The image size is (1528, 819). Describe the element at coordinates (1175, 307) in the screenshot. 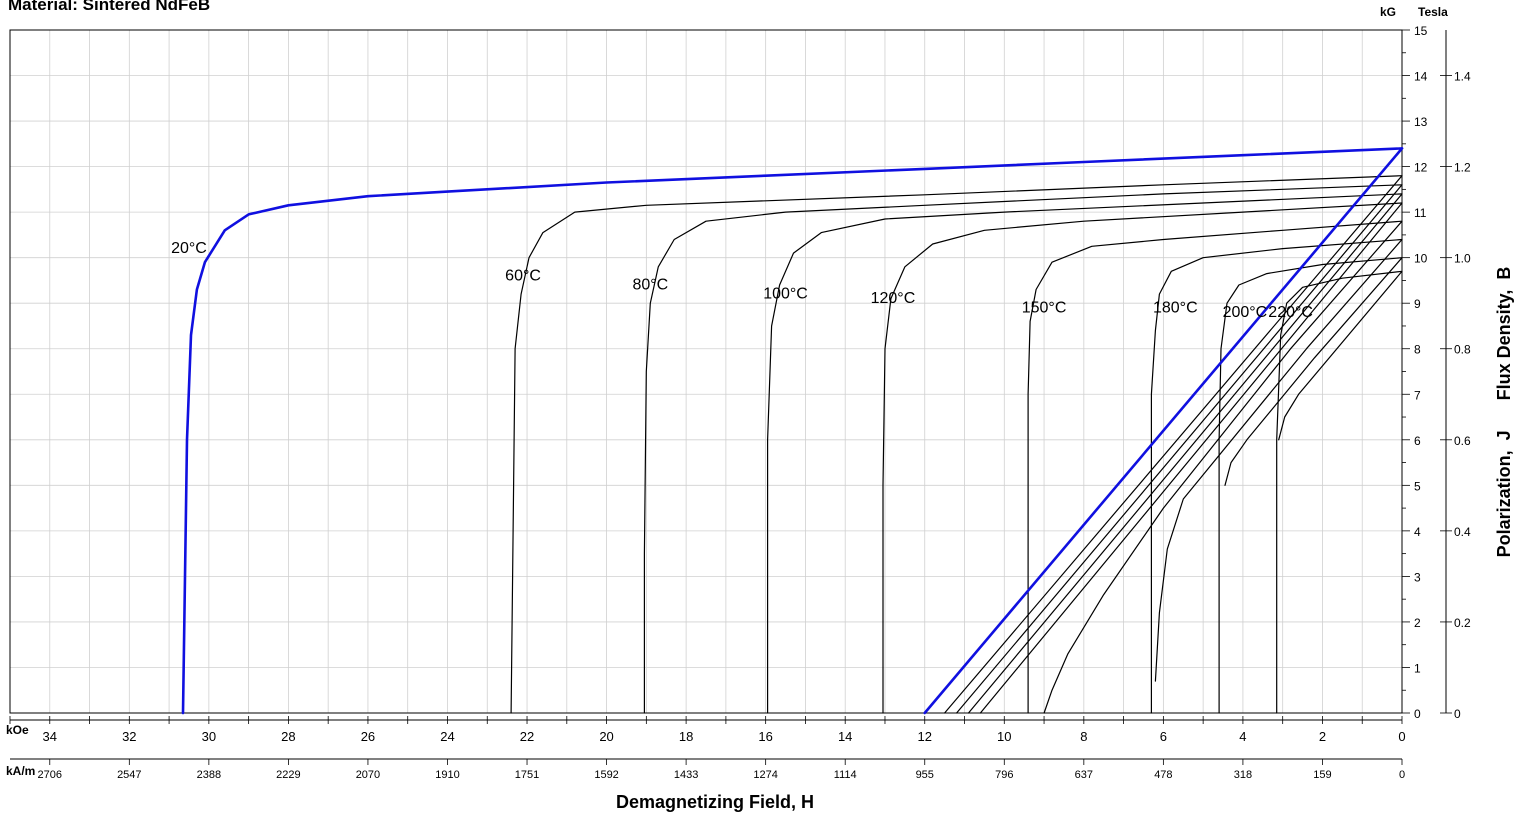

I see `series-label-6: 180°C` at that location.